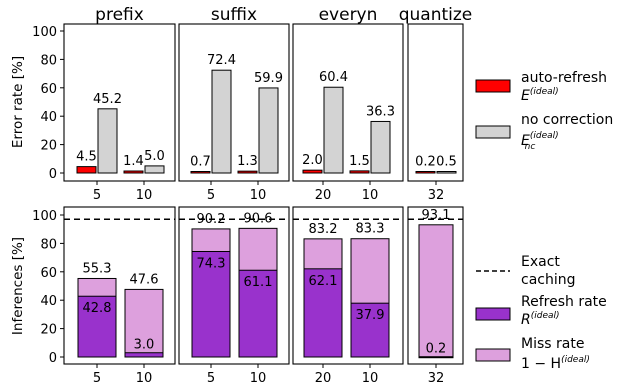 The height and width of the screenshot is (387, 628). Describe the element at coordinates (493, 86) in the screenshot. I see `legend-auto-refresh-swatch` at that location.